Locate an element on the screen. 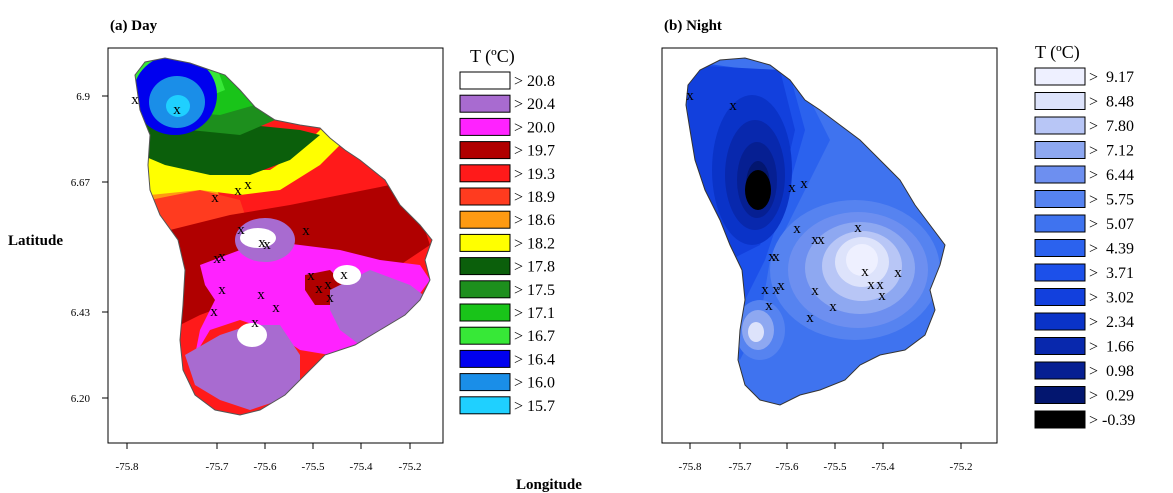 The width and height of the screenshot is (1173, 493). legend-night-label: > 6.44 is located at coordinates (1111, 175).